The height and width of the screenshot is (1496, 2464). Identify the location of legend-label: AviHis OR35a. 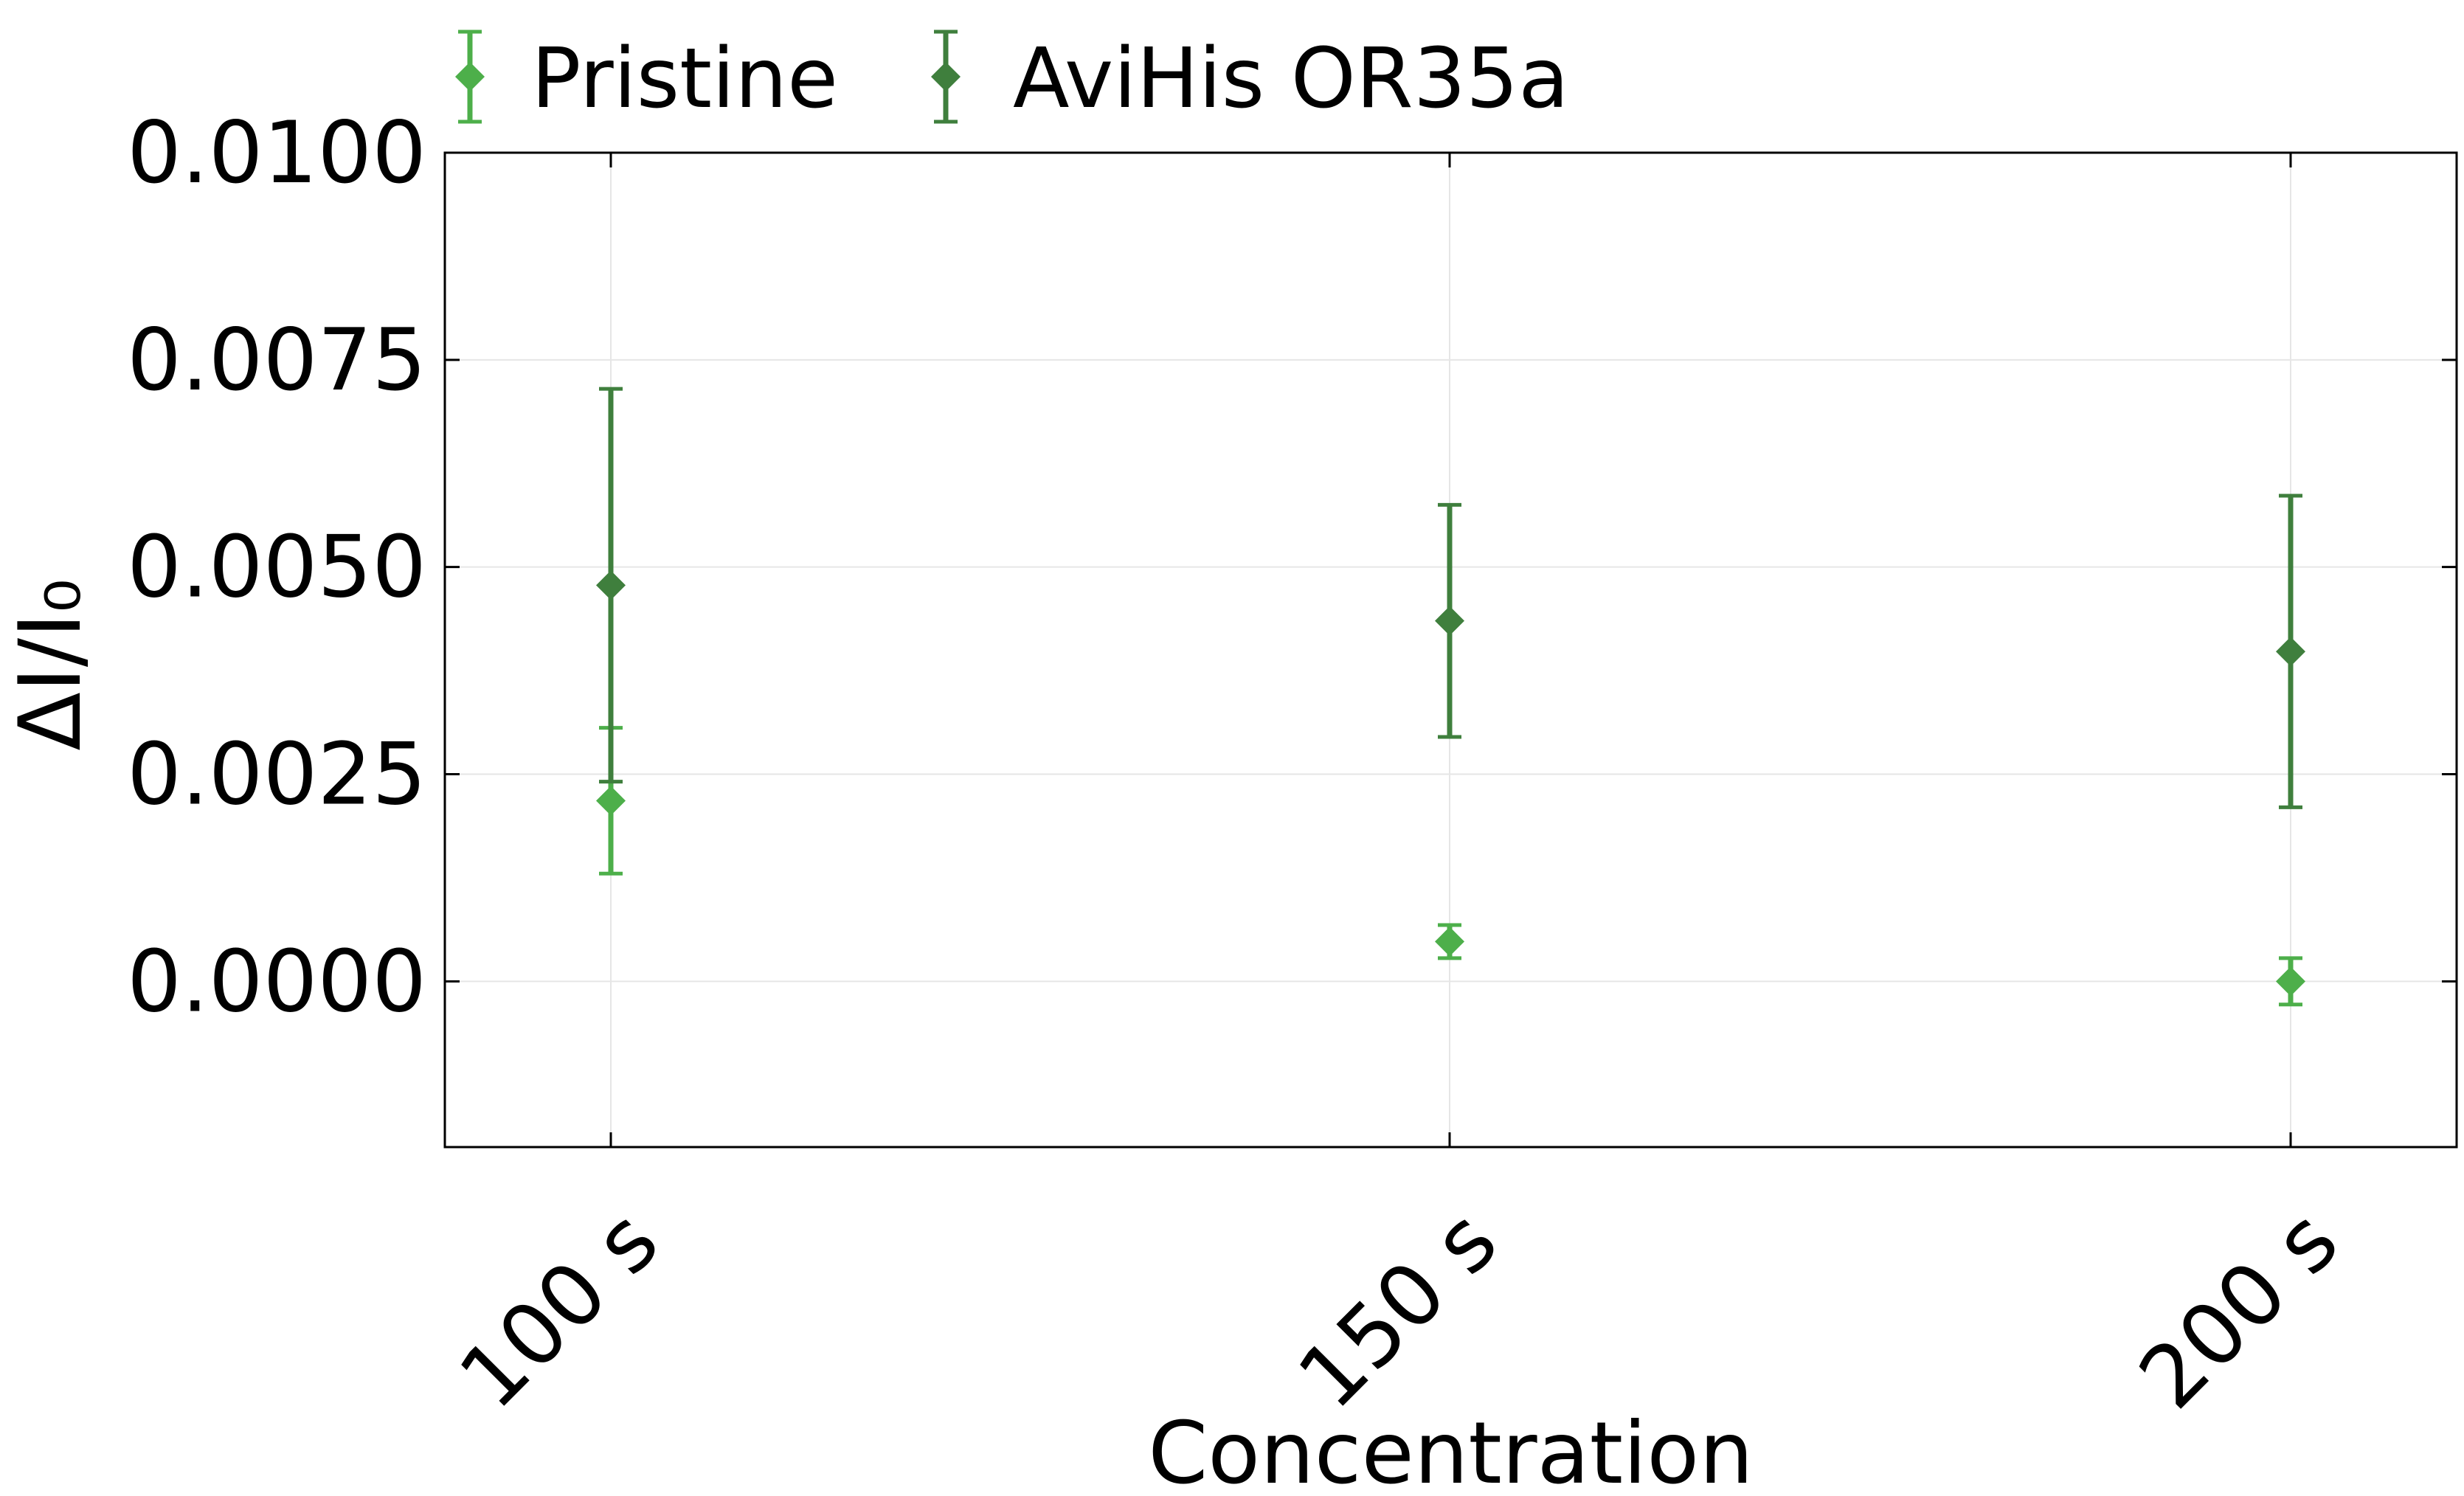
(1291, 79).